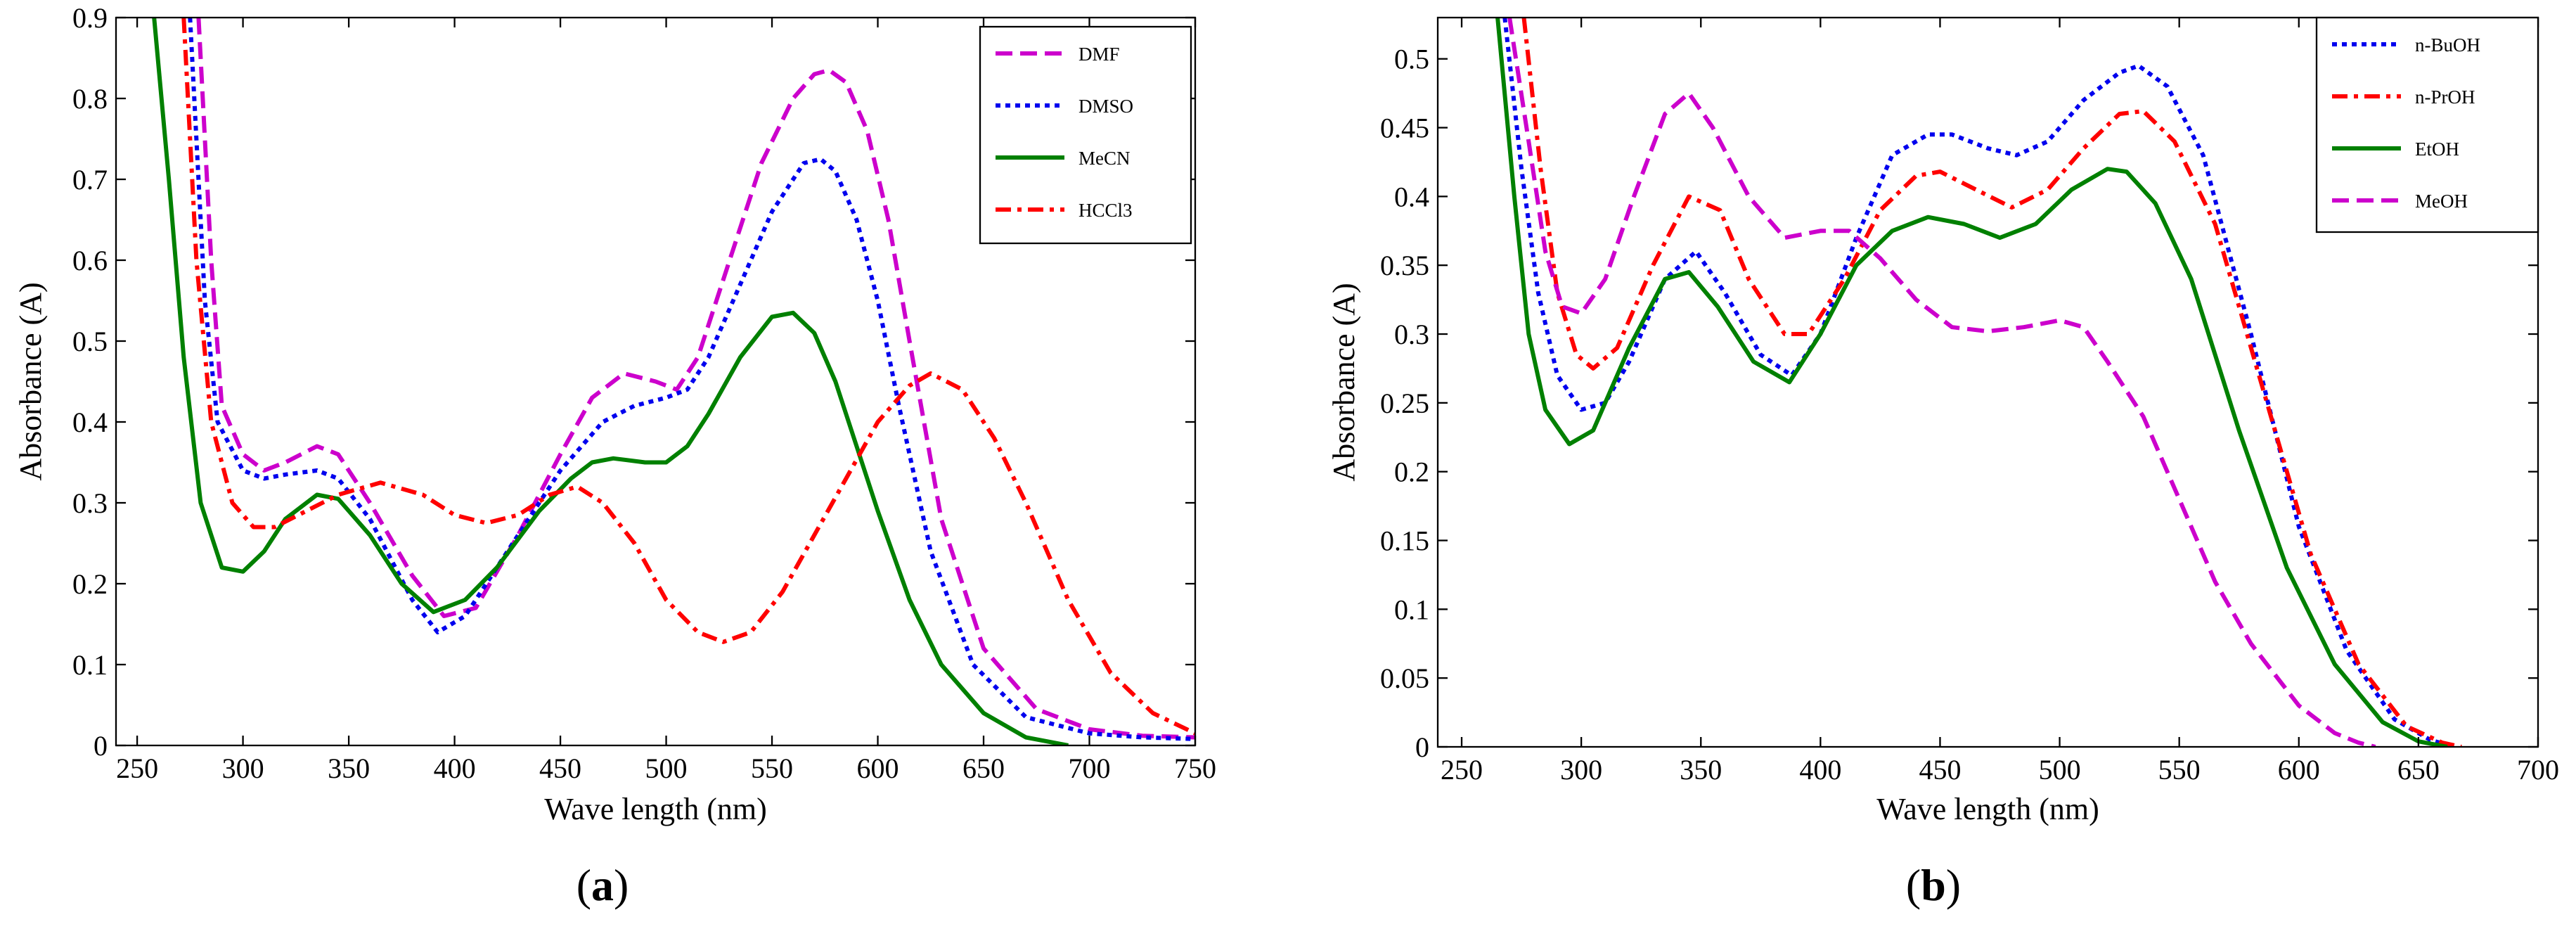  Describe the element at coordinates (2441, 202) in the screenshot. I see `legend-label: MeOH` at that location.